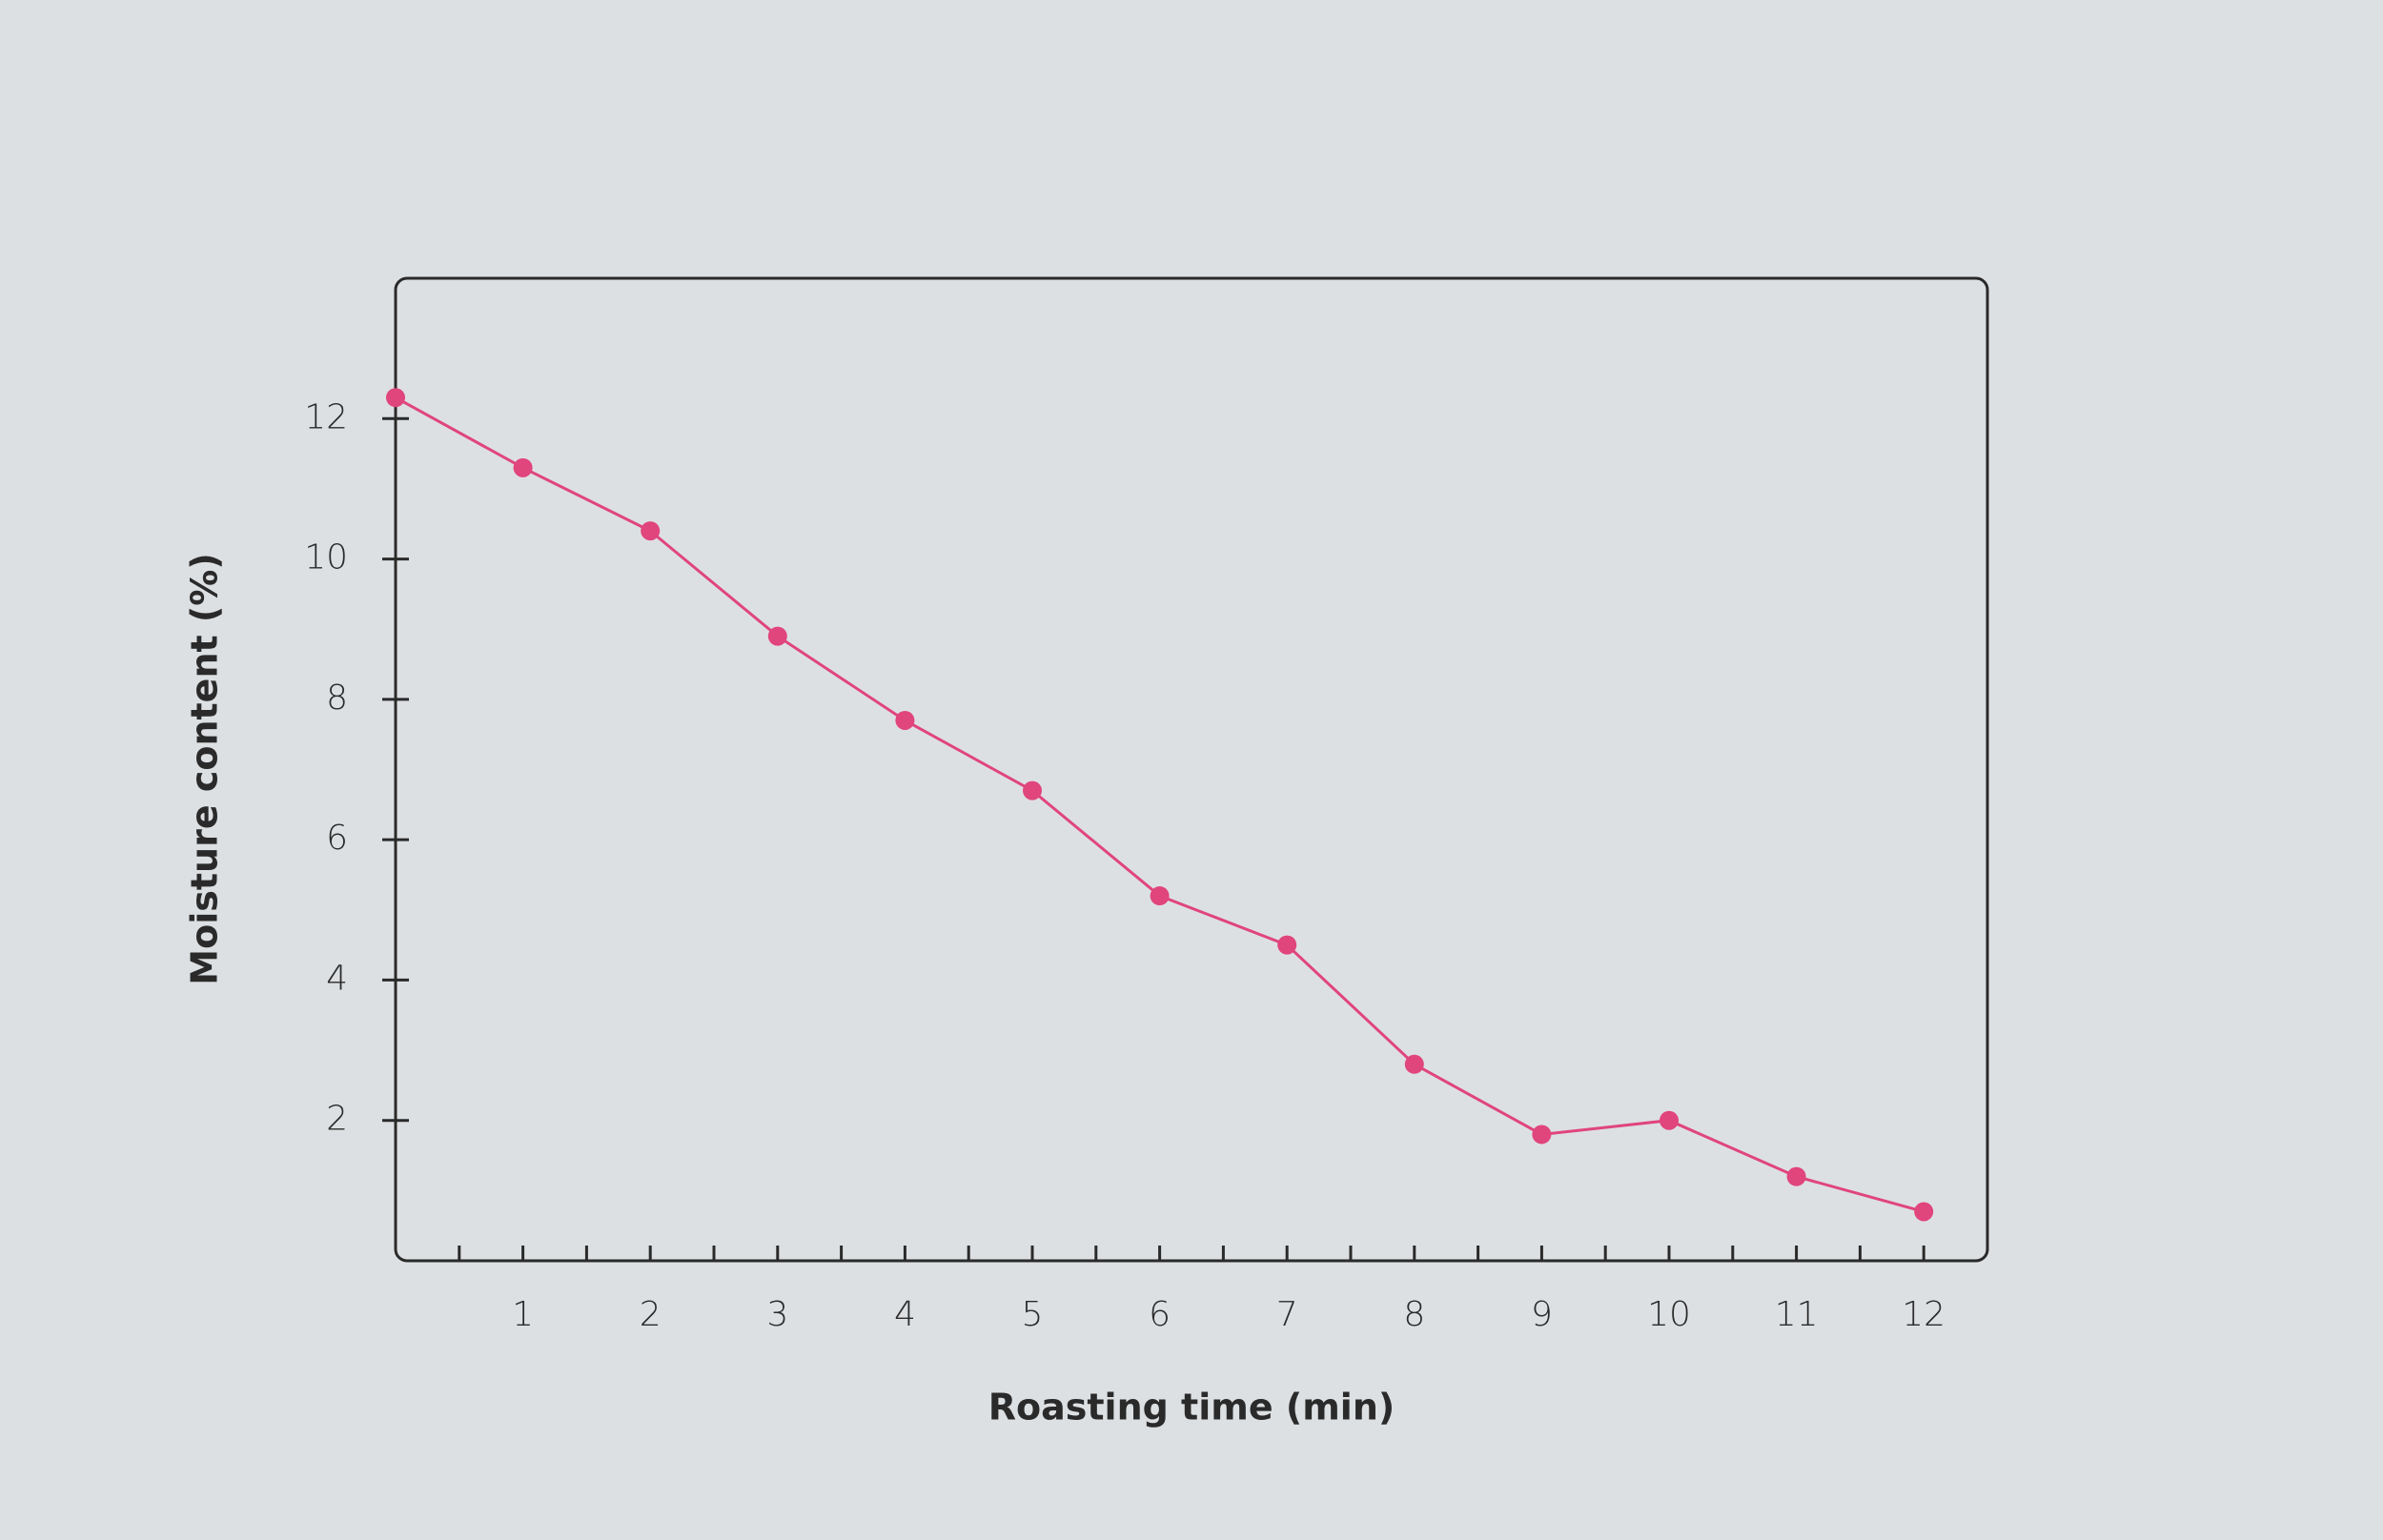 This screenshot has width=2383, height=1540. Describe the element at coordinates (651, 1314) in the screenshot. I see `x-tick-label: 2` at that location.